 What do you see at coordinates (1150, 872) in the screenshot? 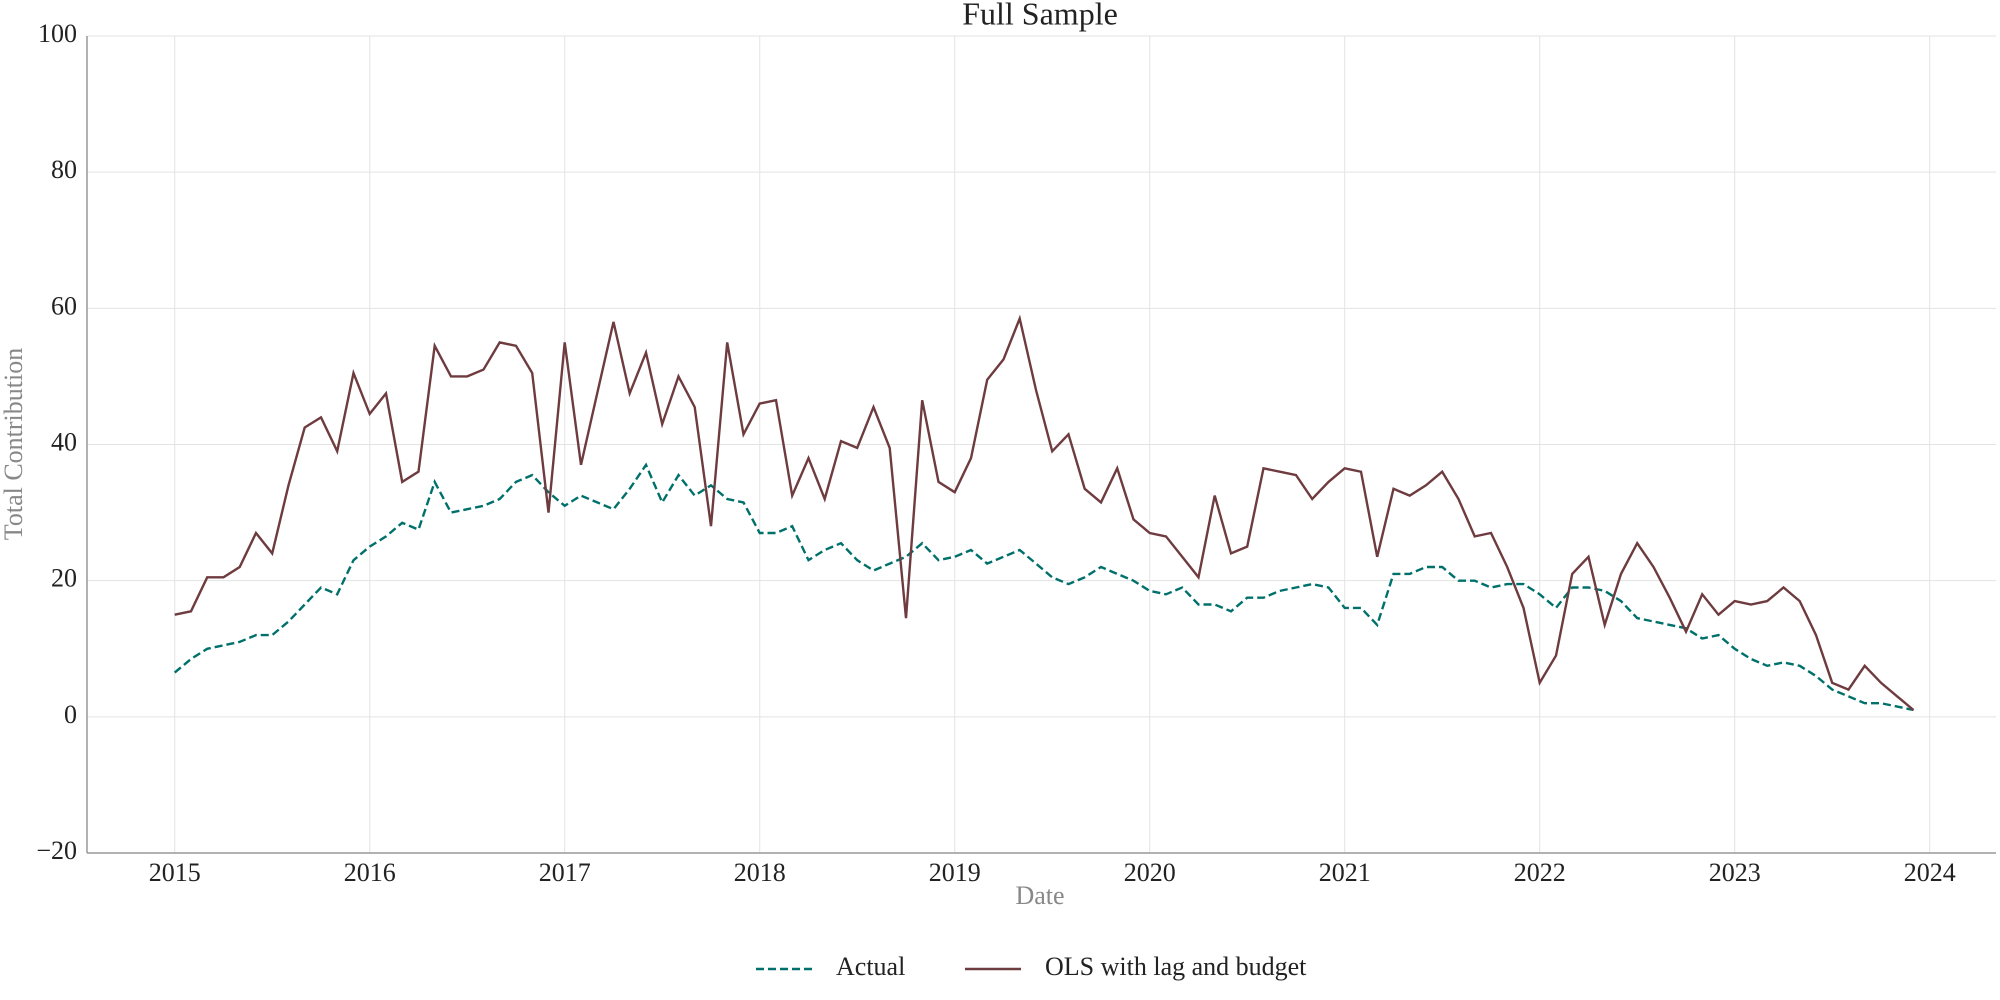
I see `x-tick-label: 2020` at bounding box center [1150, 872].